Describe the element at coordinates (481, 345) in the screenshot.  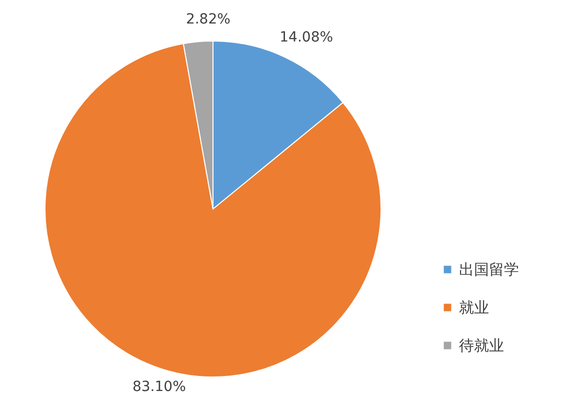
I see `legend-label: 待就业` at that location.